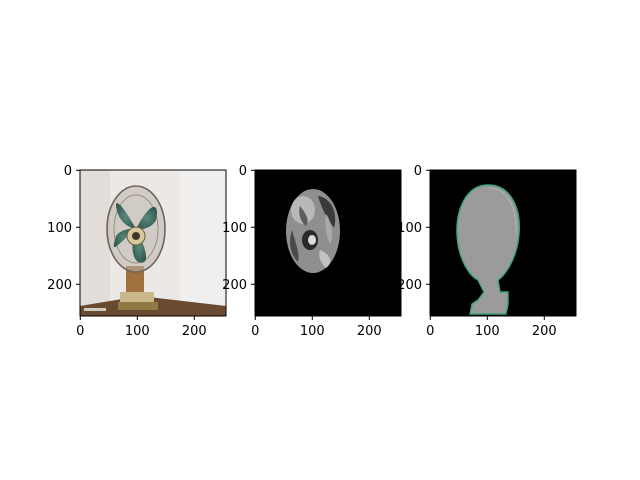 Image resolution: width=640 pixels, height=480 pixels. I want to click on panel-grayscale-xtick-0: 0, so click(255, 331).